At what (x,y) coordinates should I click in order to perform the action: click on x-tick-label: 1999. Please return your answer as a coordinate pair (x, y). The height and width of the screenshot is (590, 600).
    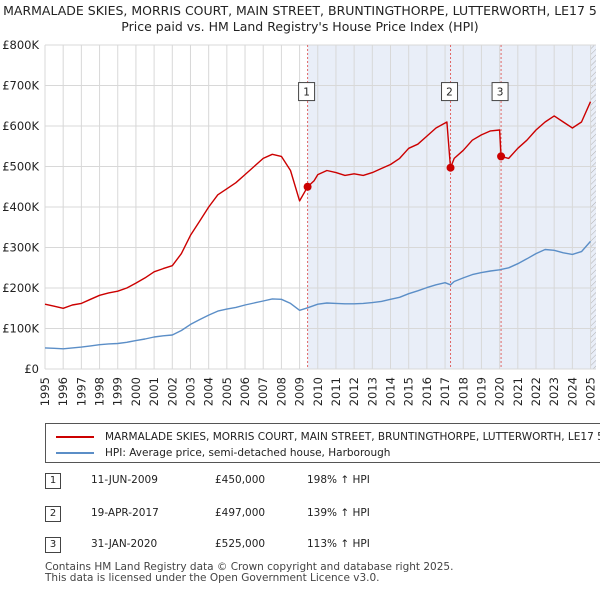
    Looking at the image, I should click on (118, 391).